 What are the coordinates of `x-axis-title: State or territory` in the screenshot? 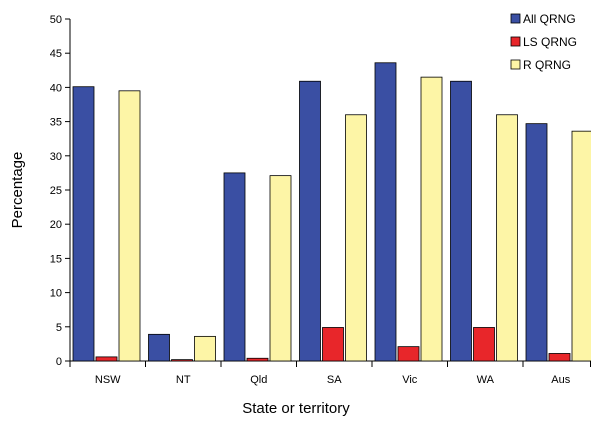 It's located at (296, 408).